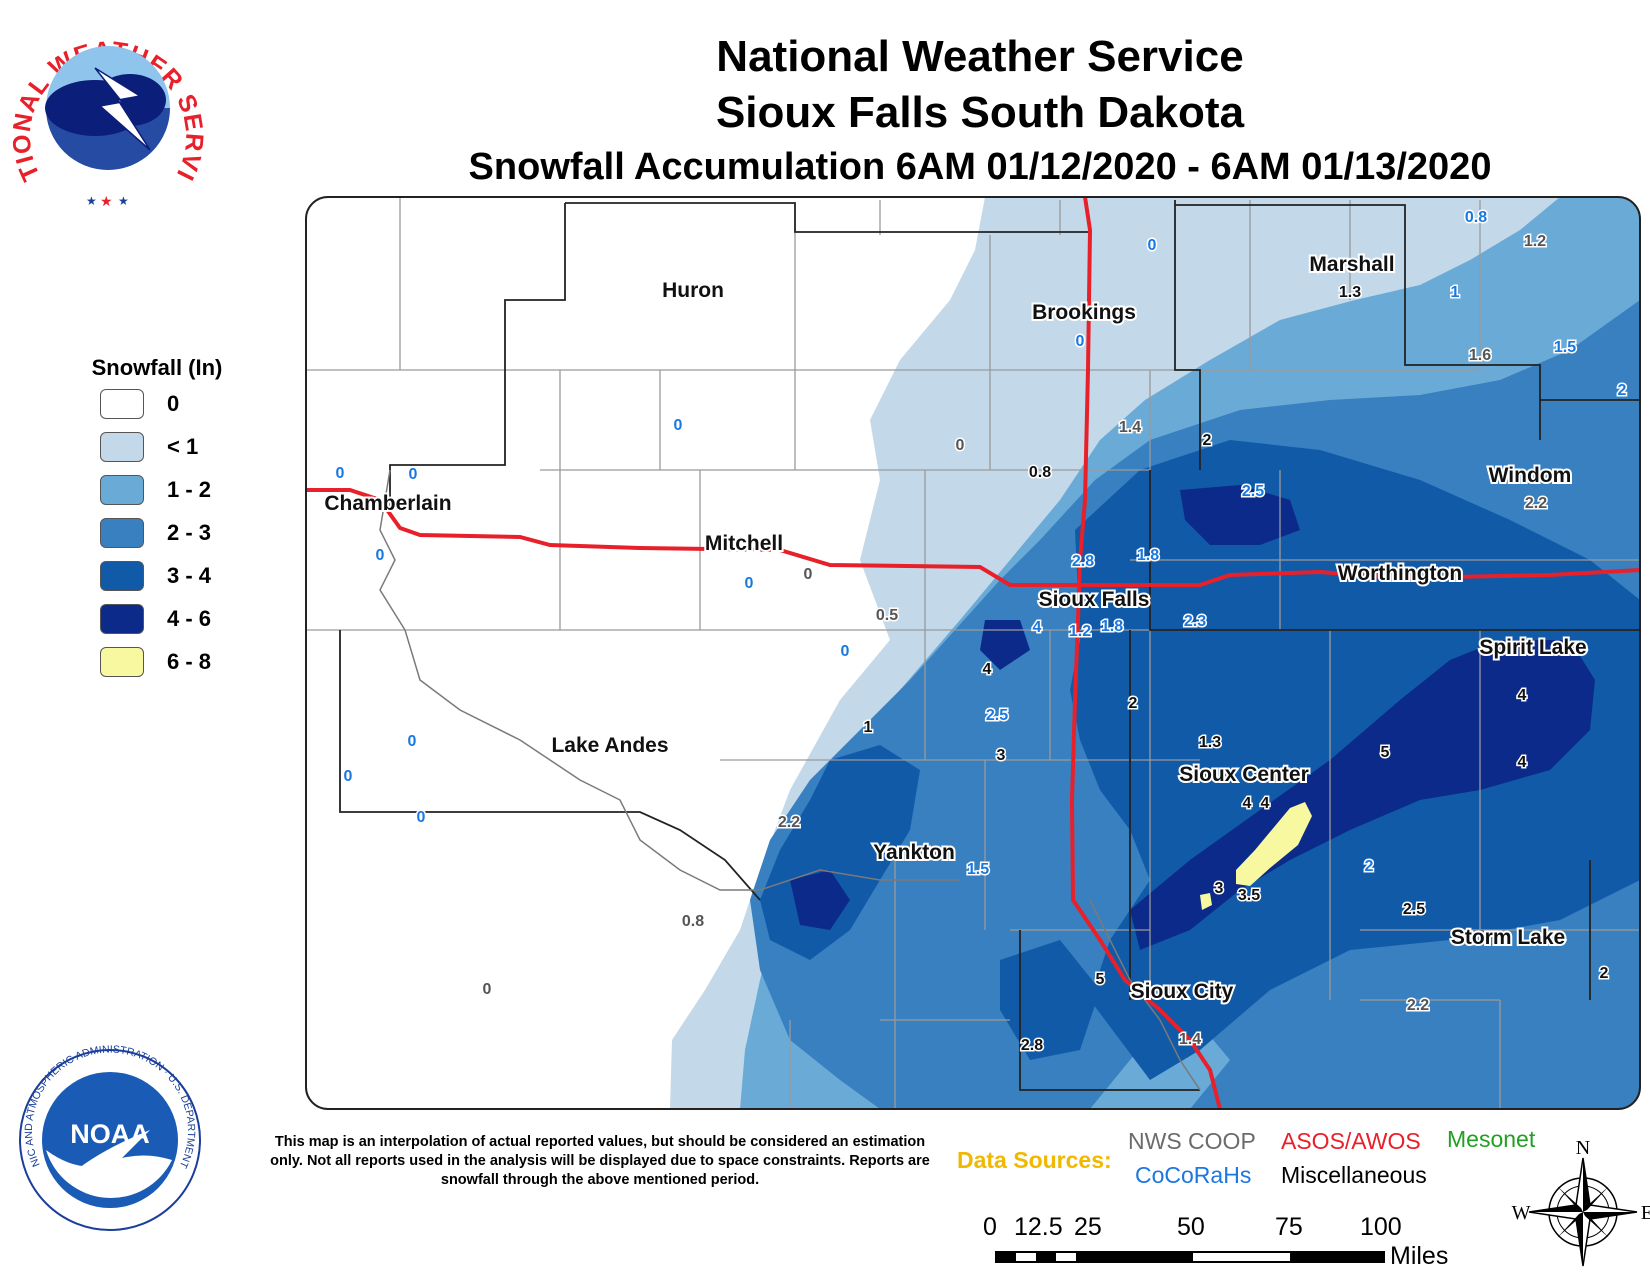  Describe the element at coordinates (167, 617) in the screenshot. I see `legend-item: 4 - 6` at that location.